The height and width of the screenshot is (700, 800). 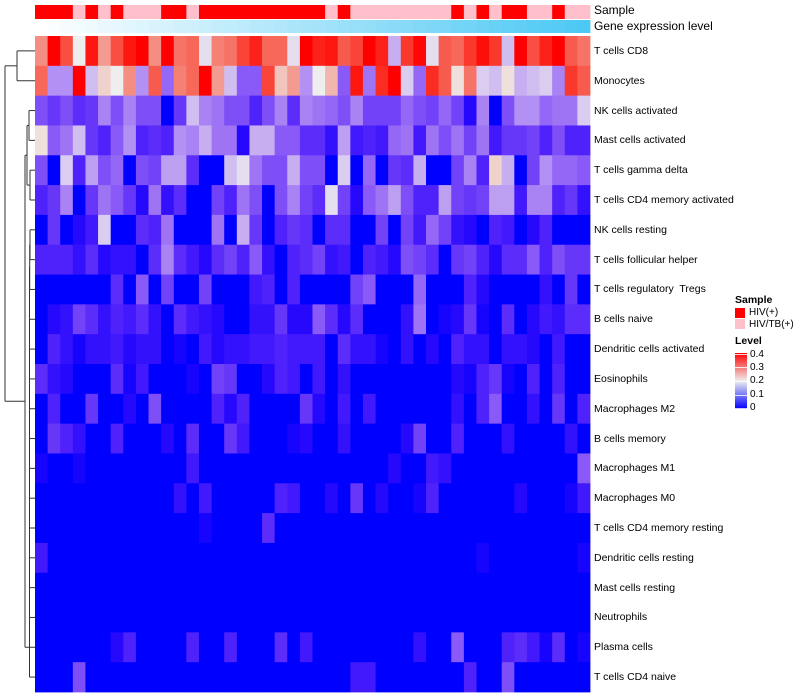 What do you see at coordinates (313, 19) in the screenshot?
I see `column-annotations` at bounding box center [313, 19].